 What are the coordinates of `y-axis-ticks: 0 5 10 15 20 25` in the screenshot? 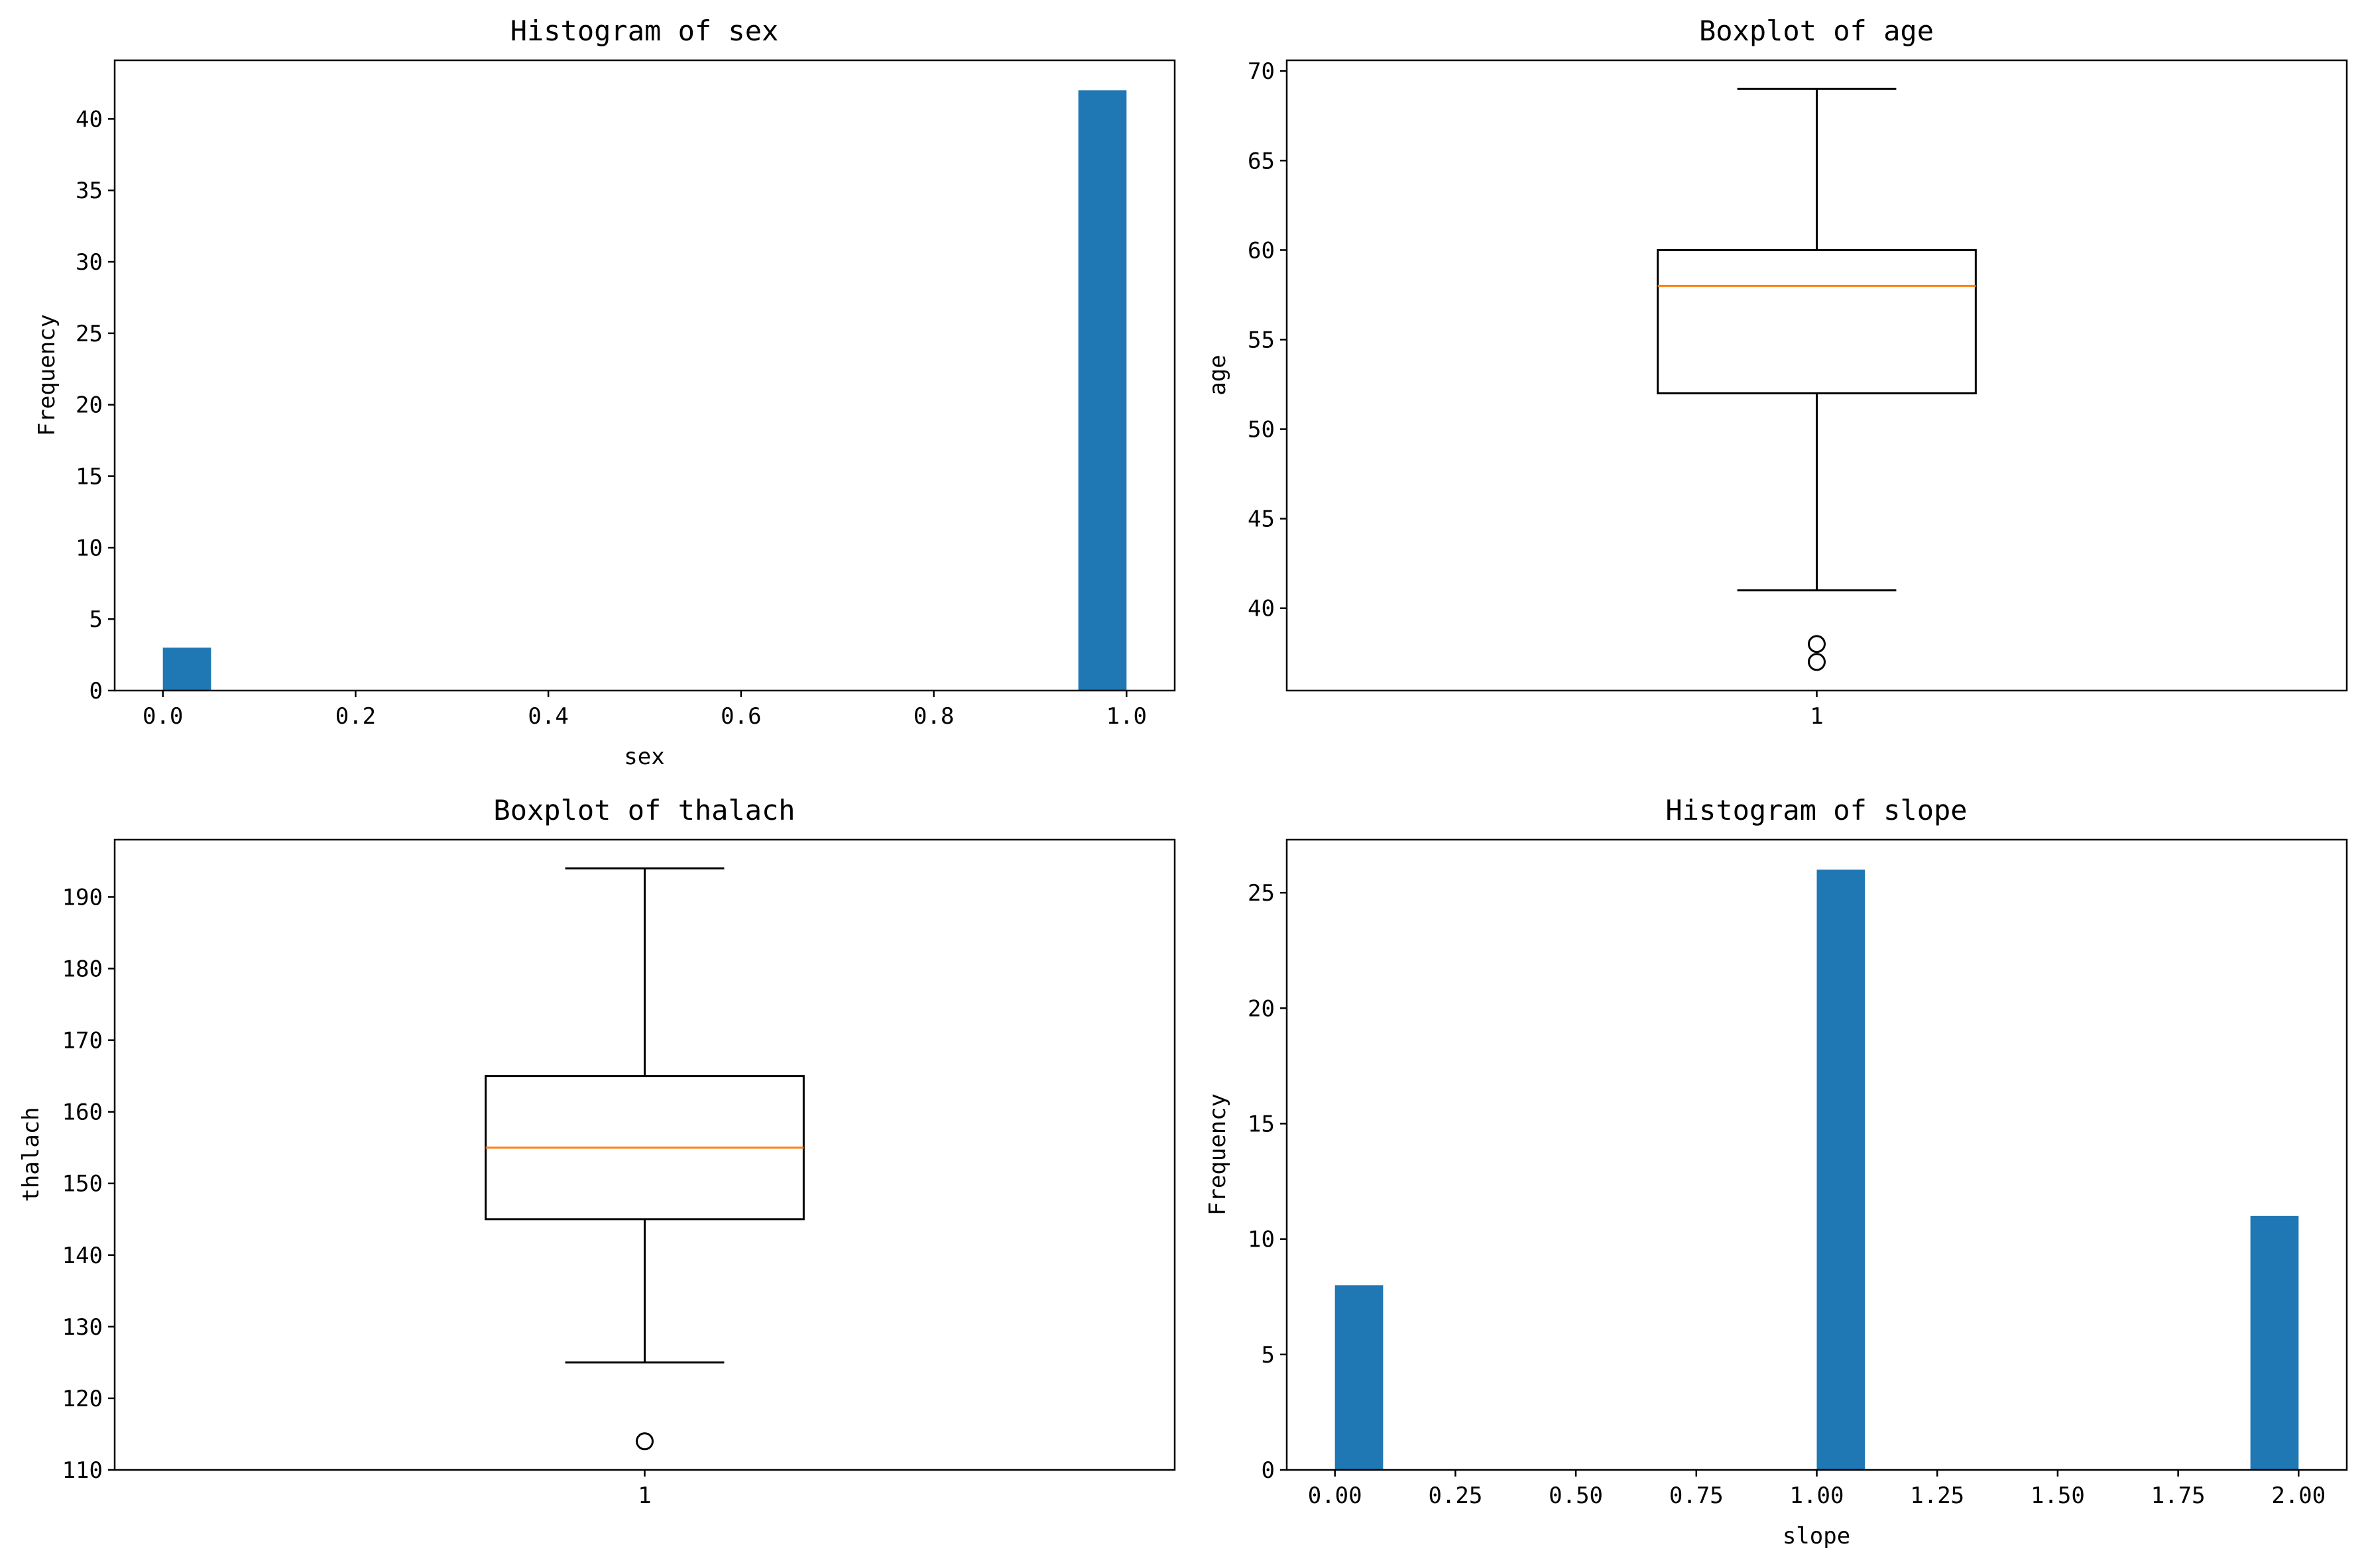 It's located at (1267, 1182).